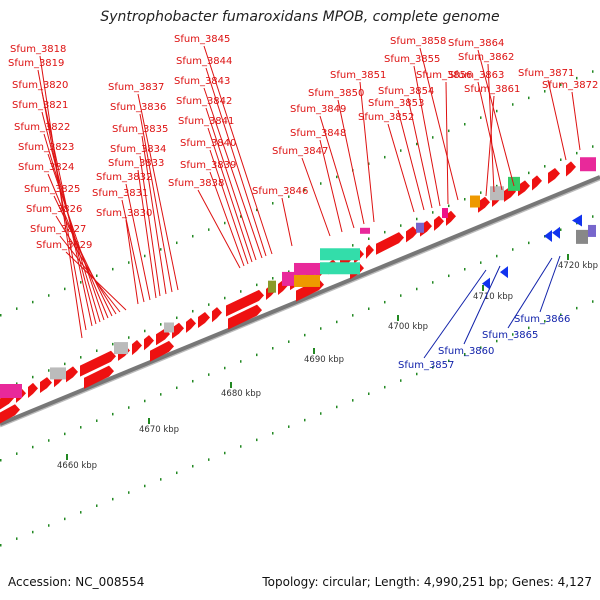 The image size is (600, 600). What do you see at coordinates (412, 59) in the screenshot?
I see `gene-label: Sfum_3855` at bounding box center [412, 59].